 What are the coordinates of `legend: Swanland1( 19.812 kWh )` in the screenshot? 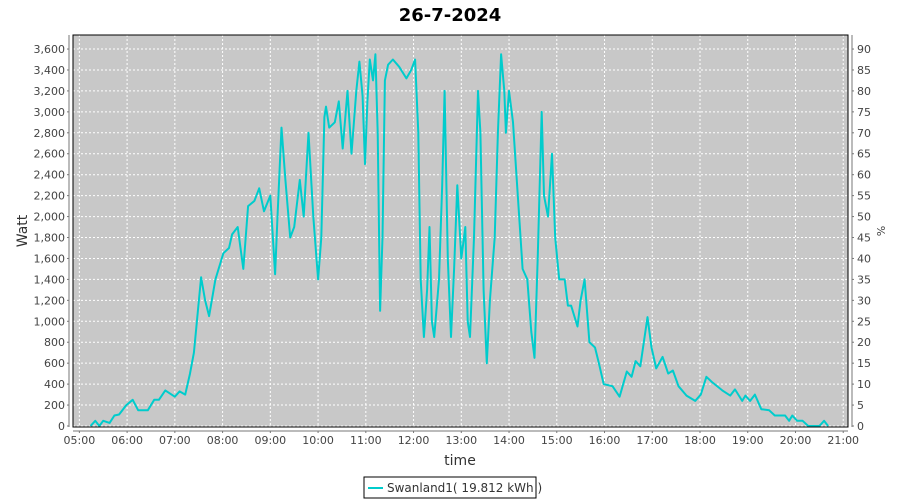 It's located at (452, 487).